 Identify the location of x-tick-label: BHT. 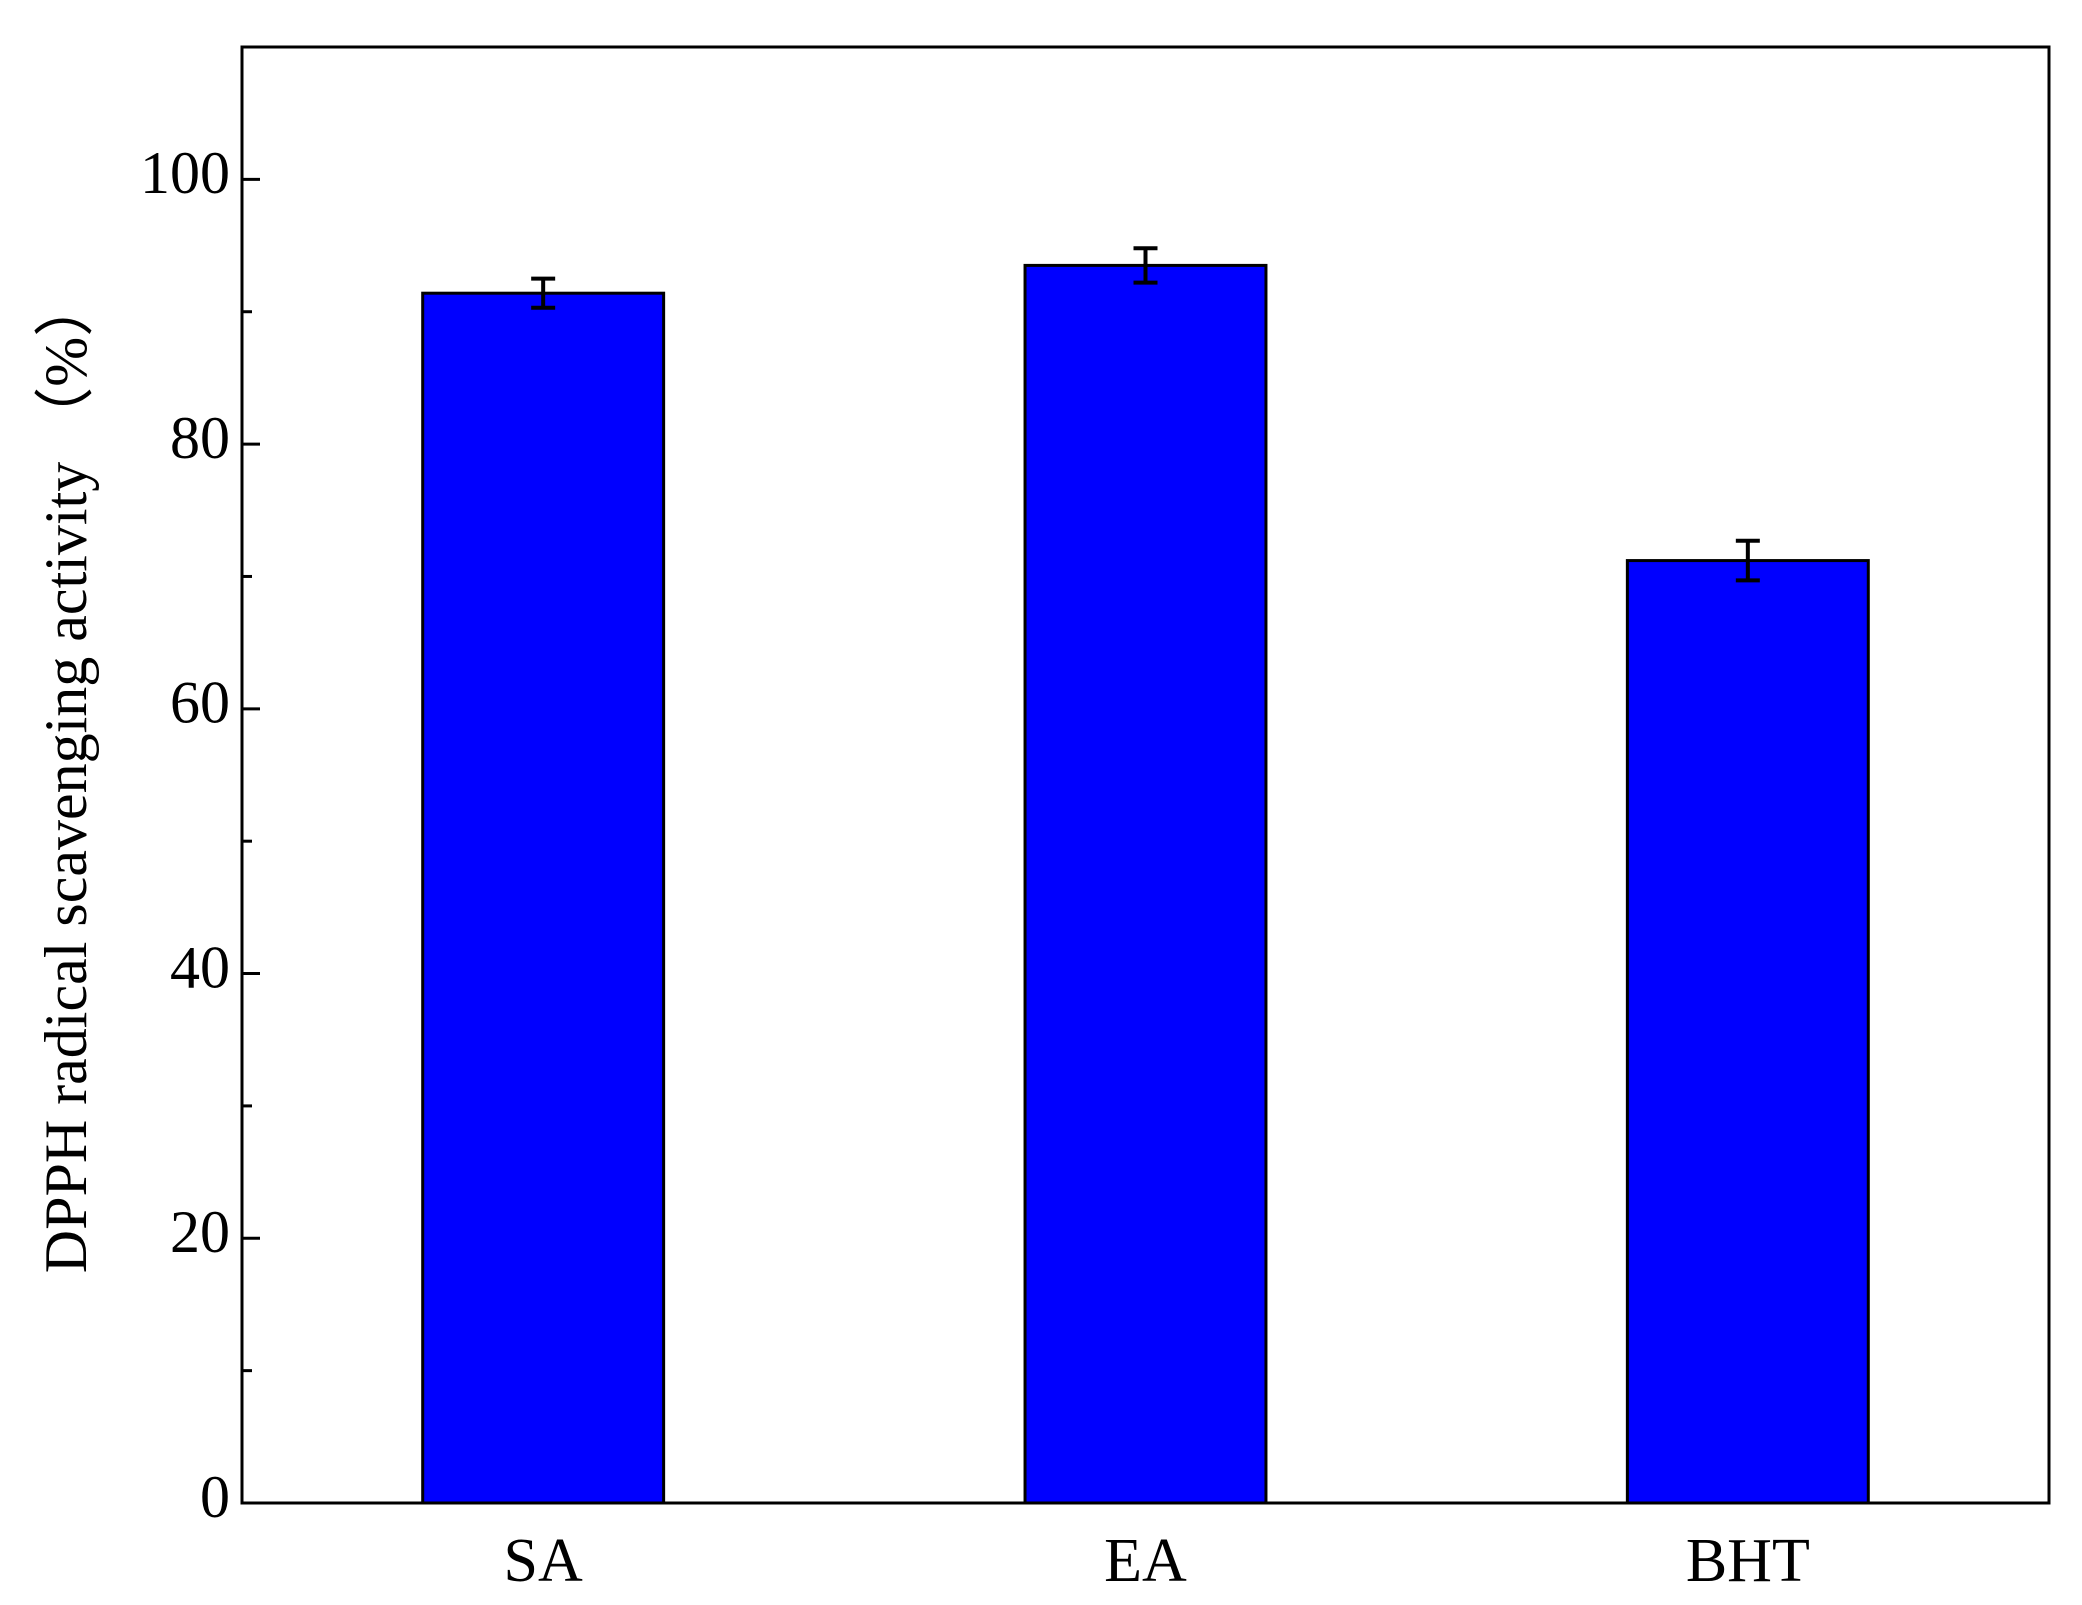
(1748, 1561).